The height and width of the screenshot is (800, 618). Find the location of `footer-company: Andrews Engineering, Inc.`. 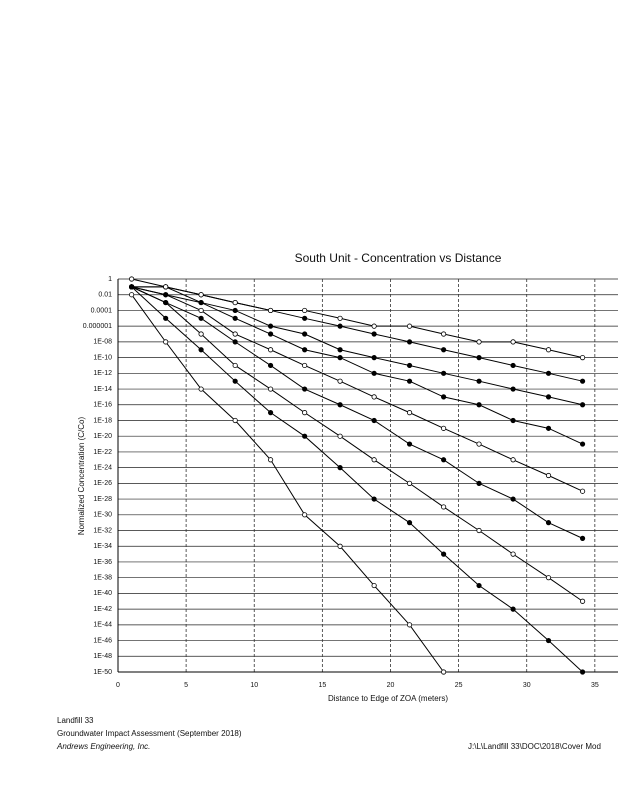

footer-company: Andrews Engineering, Inc. is located at coordinates (103, 746).